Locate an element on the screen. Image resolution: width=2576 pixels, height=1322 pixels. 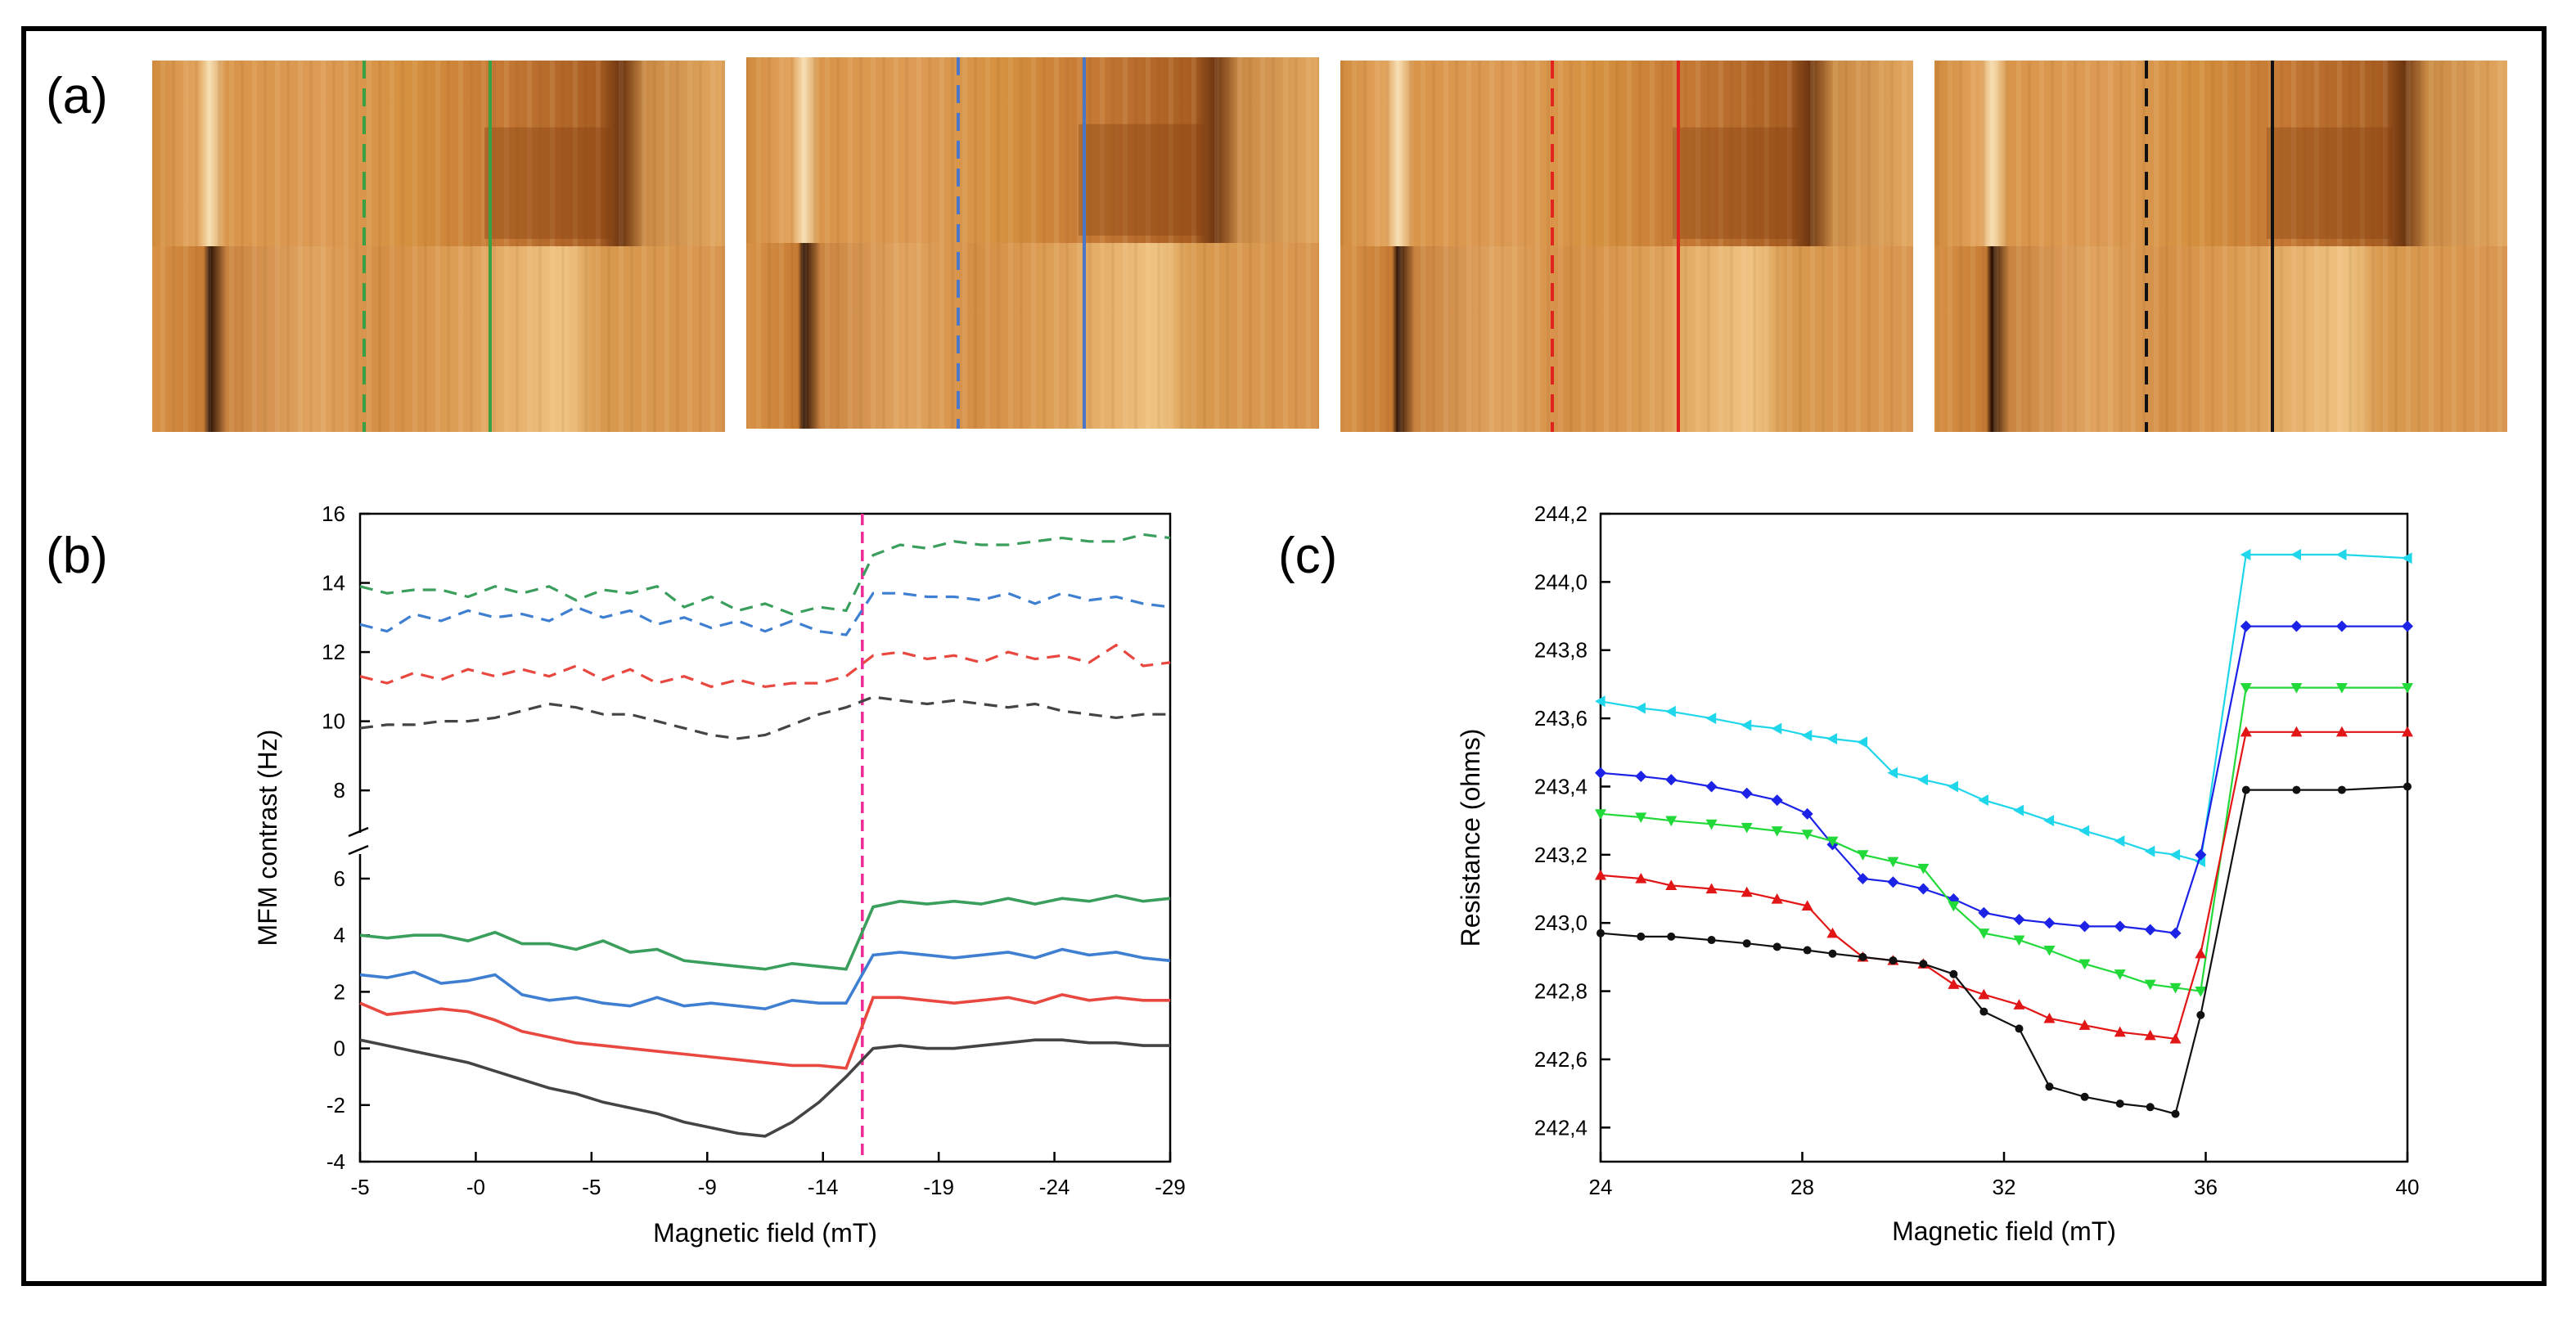
chart-c-xtick-label: 36 is located at coordinates (2206, 1187).